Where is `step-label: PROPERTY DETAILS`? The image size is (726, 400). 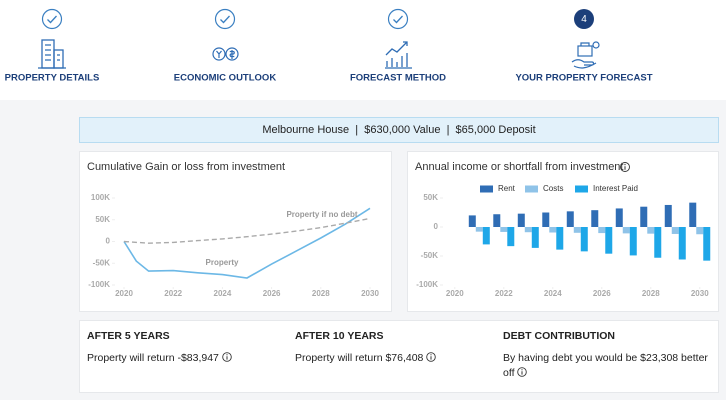
step-label: PROPERTY DETAILS is located at coordinates (52, 78).